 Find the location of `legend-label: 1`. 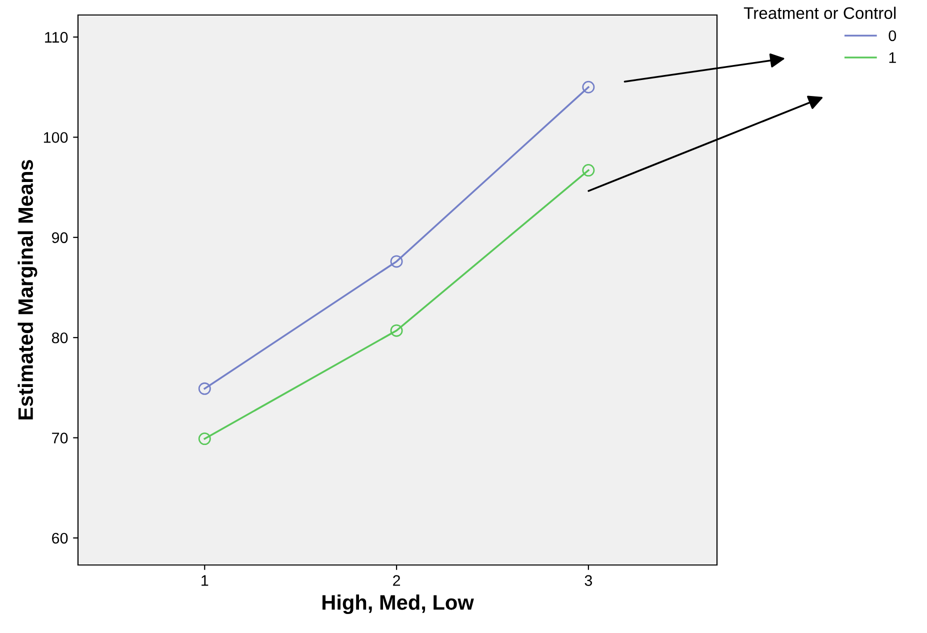

legend-label: 1 is located at coordinates (892, 57).